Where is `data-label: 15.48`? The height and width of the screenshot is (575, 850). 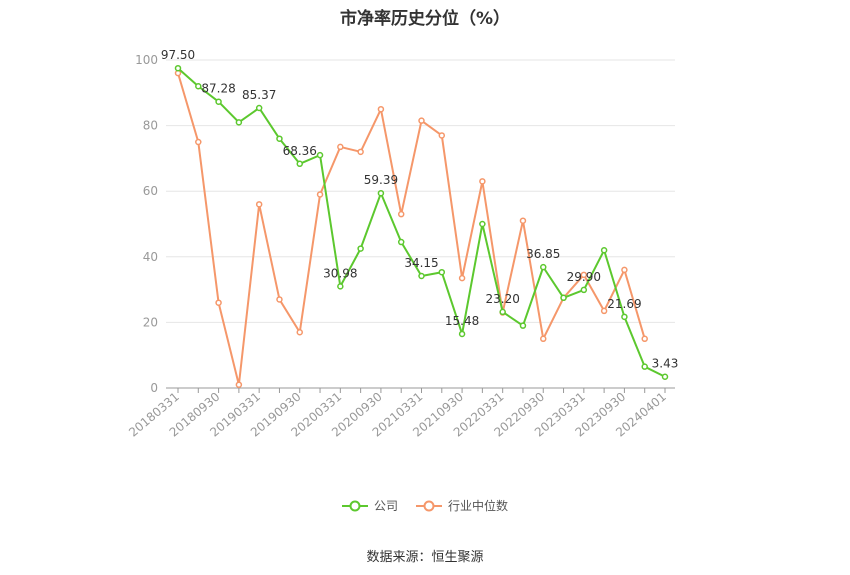 data-label: 15.48 is located at coordinates (462, 321).